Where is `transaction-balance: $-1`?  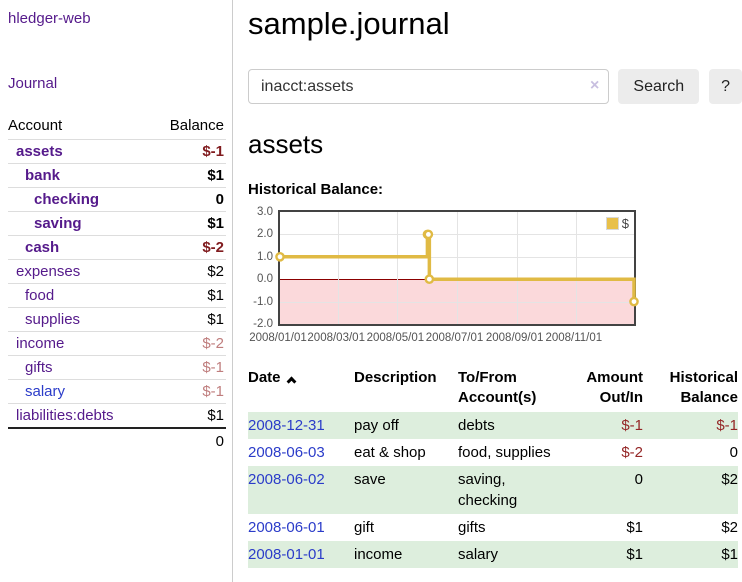
transaction-balance: $-1 is located at coordinates (727, 425).